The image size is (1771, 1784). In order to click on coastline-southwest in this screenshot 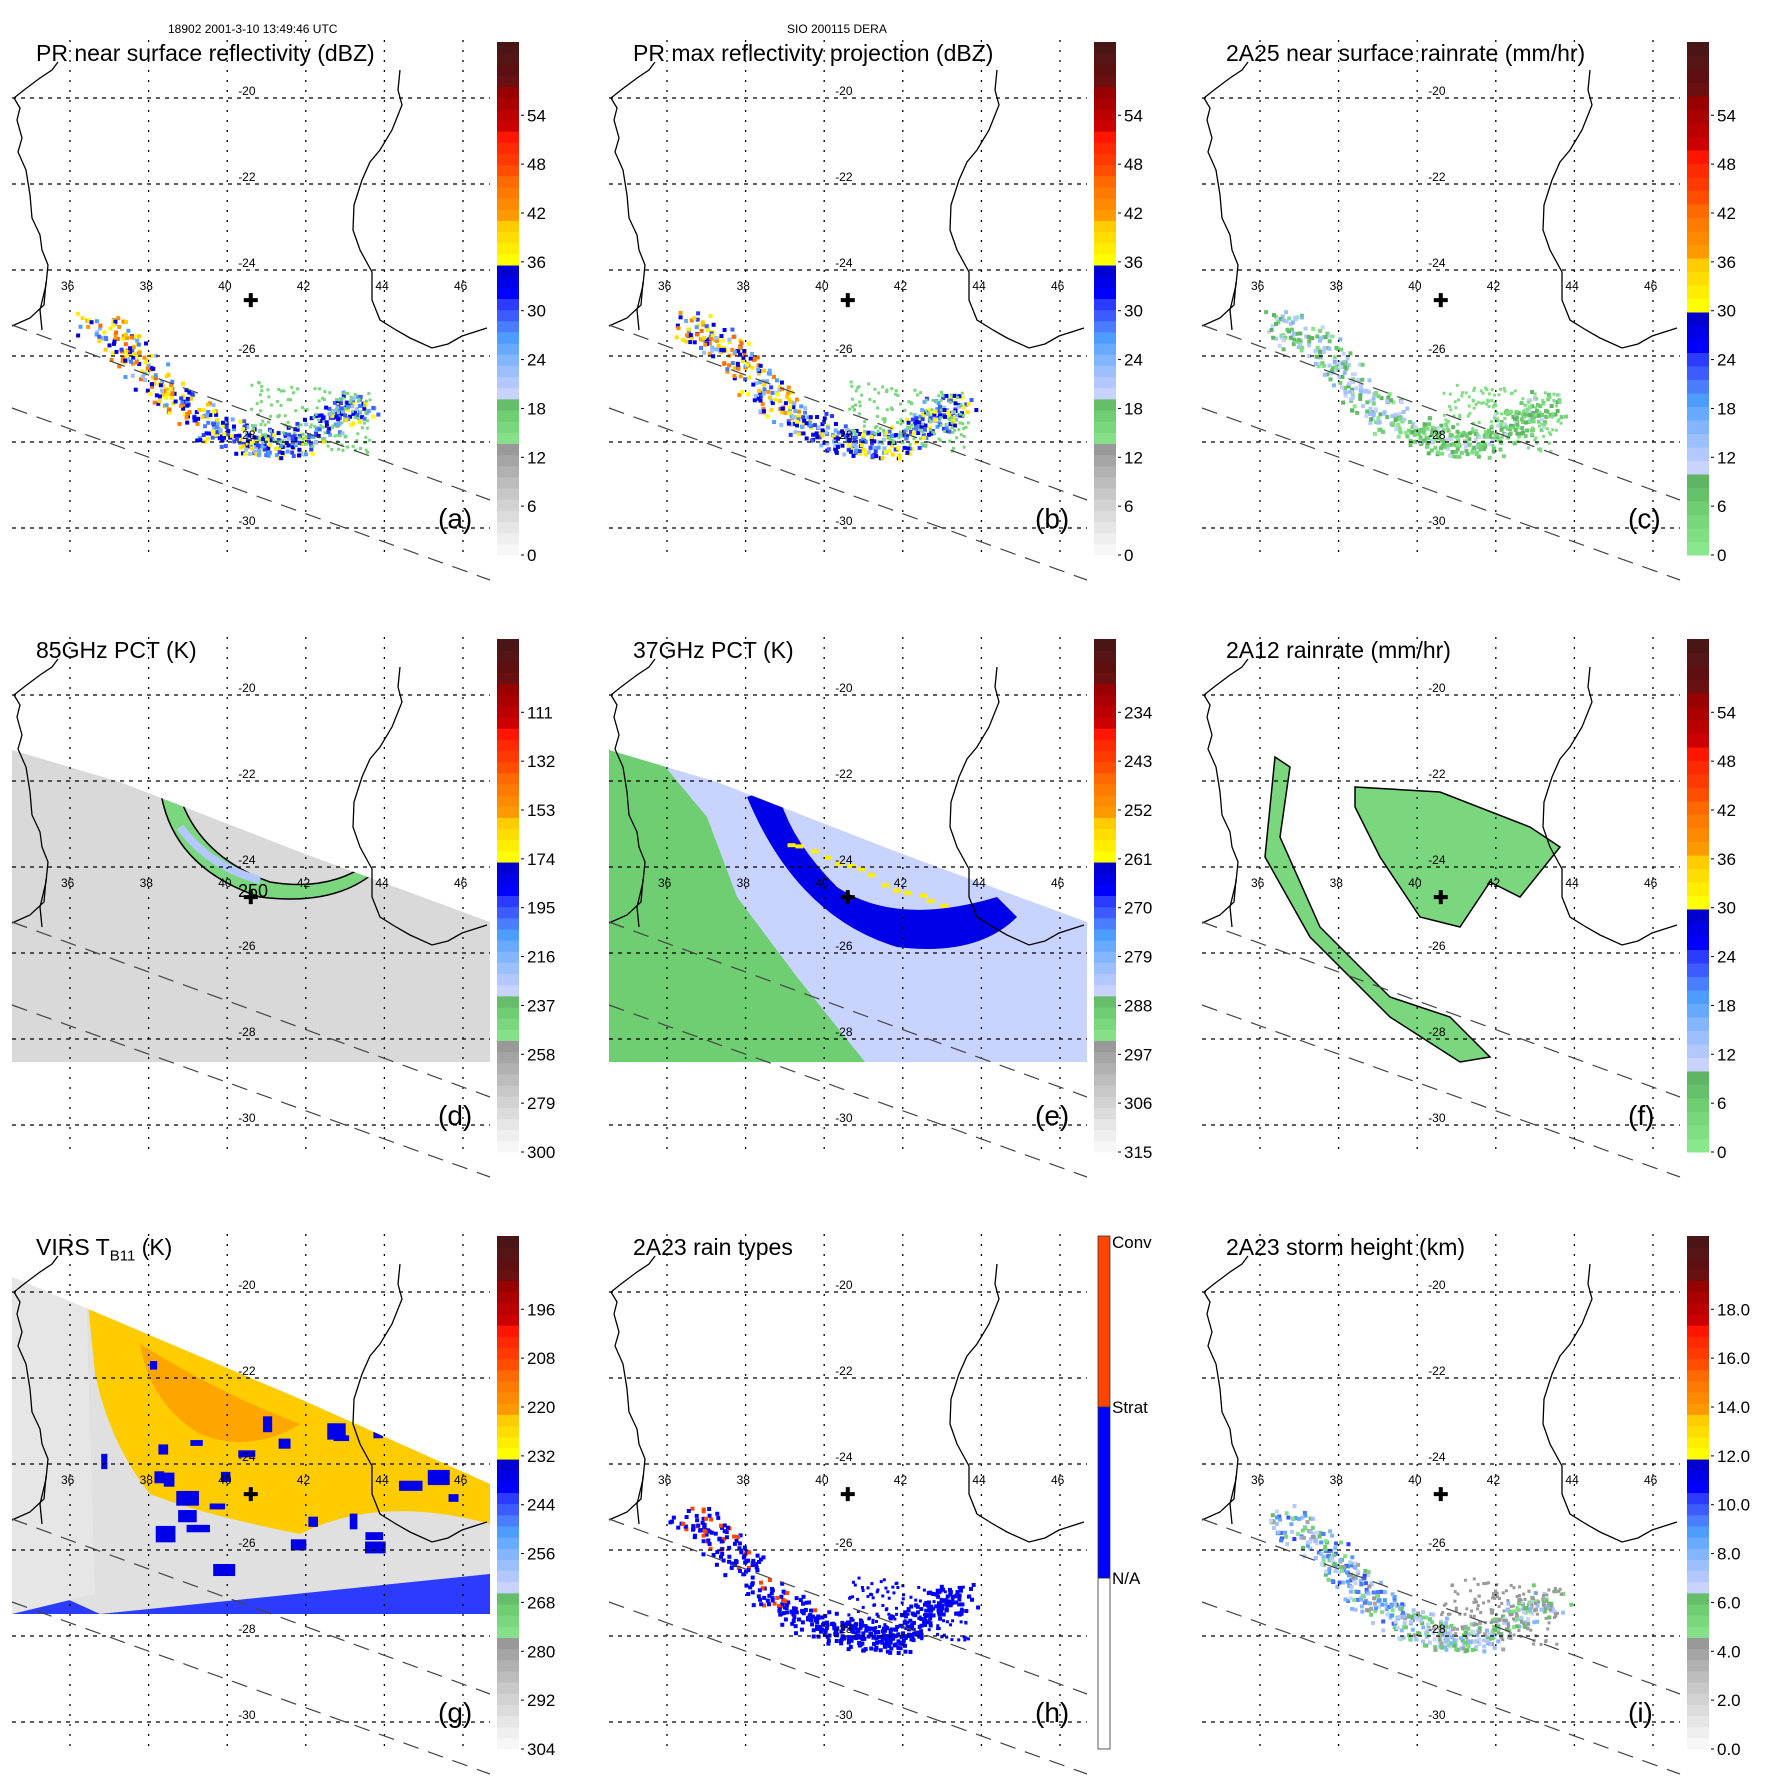, I will do `click(29, 304)`.